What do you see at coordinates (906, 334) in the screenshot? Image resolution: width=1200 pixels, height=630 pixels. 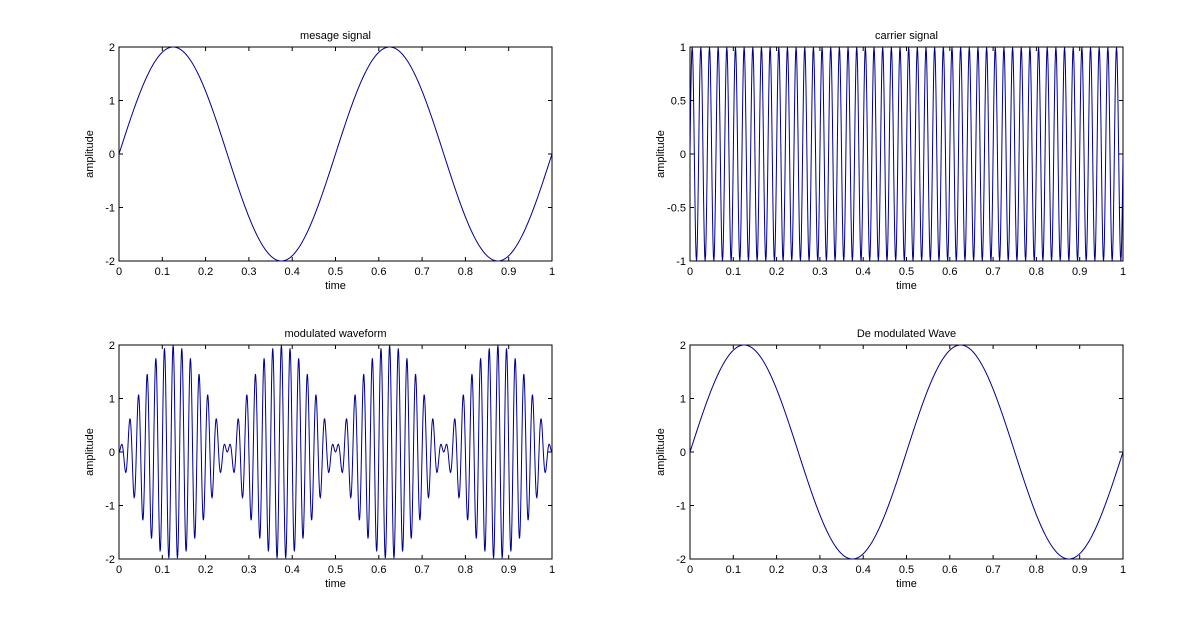 I see `chart-title: De modulated Wave` at bounding box center [906, 334].